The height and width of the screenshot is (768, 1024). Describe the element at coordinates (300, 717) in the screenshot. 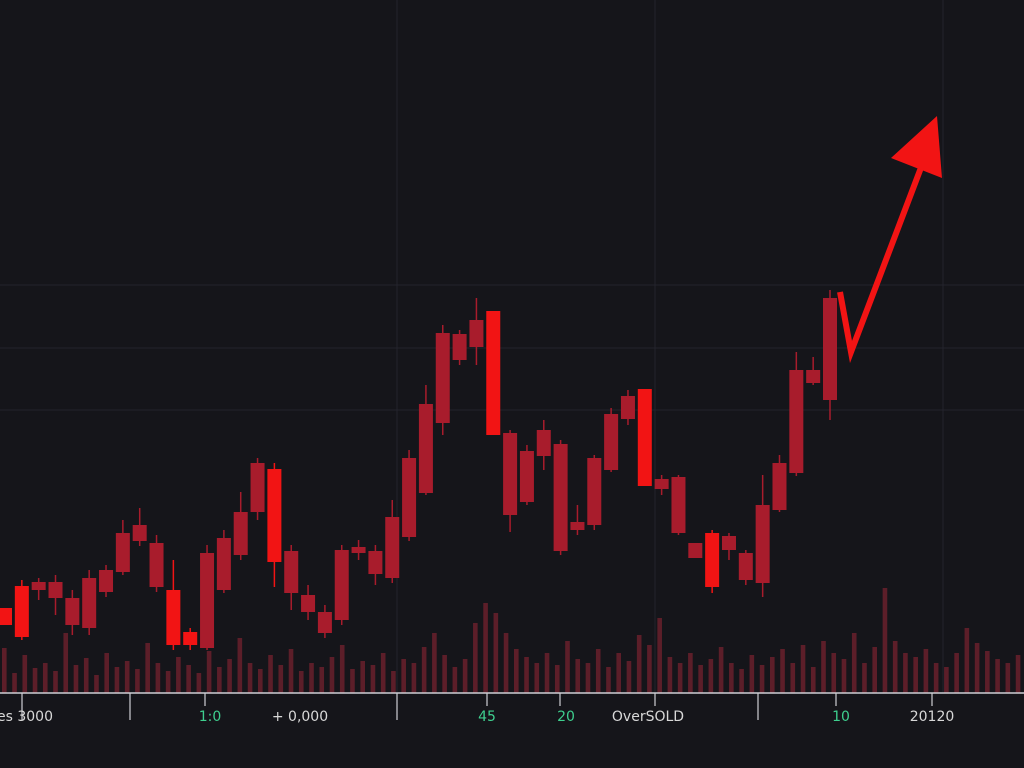

I see `bottom-label: + 0,000` at that location.